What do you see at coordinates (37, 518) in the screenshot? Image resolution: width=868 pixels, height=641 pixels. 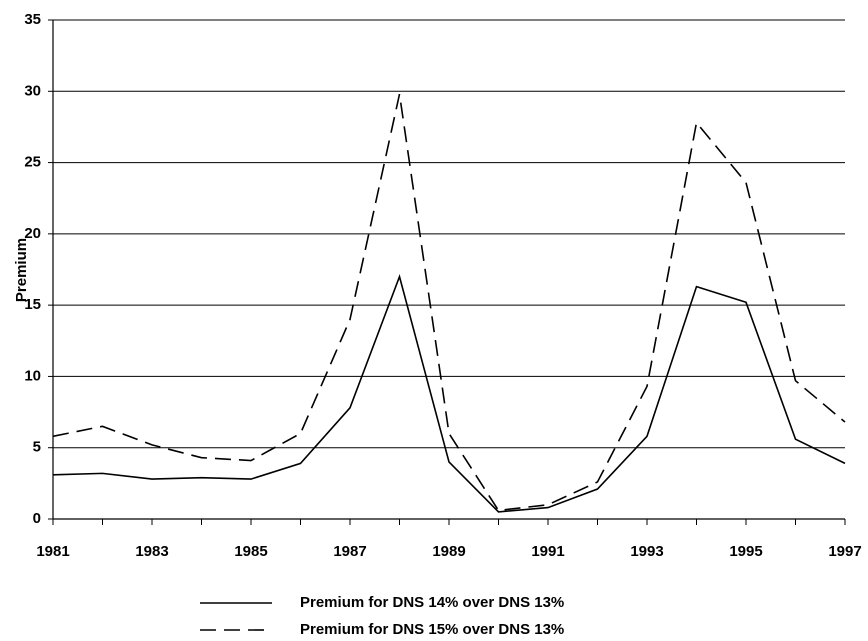 I see `y-tick-label: 0` at bounding box center [37, 518].